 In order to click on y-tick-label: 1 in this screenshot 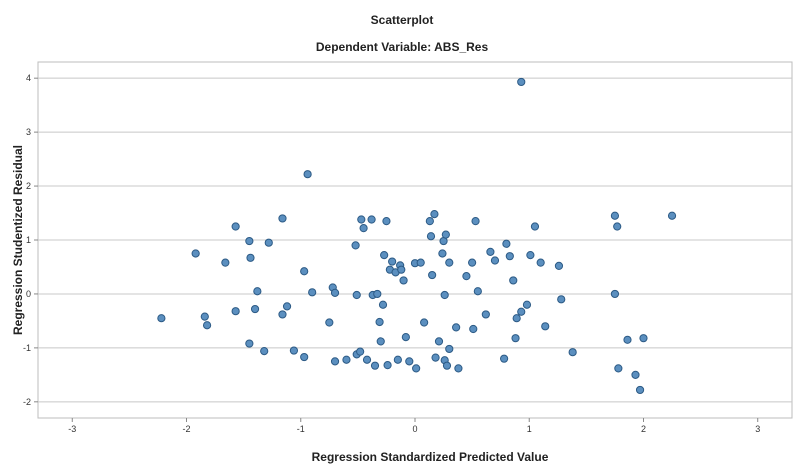, I will do `click(28, 240)`.